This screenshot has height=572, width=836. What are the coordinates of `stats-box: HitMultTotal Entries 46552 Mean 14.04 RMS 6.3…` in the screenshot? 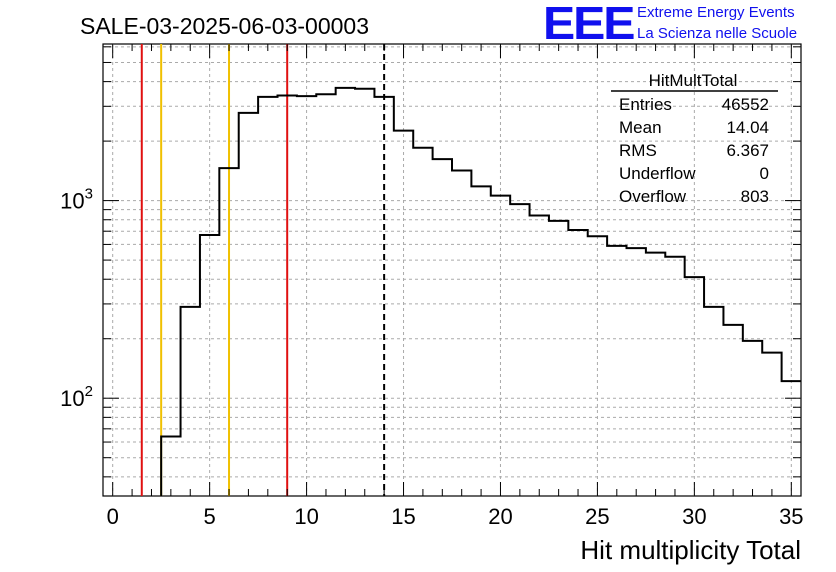 It's located at (694, 138).